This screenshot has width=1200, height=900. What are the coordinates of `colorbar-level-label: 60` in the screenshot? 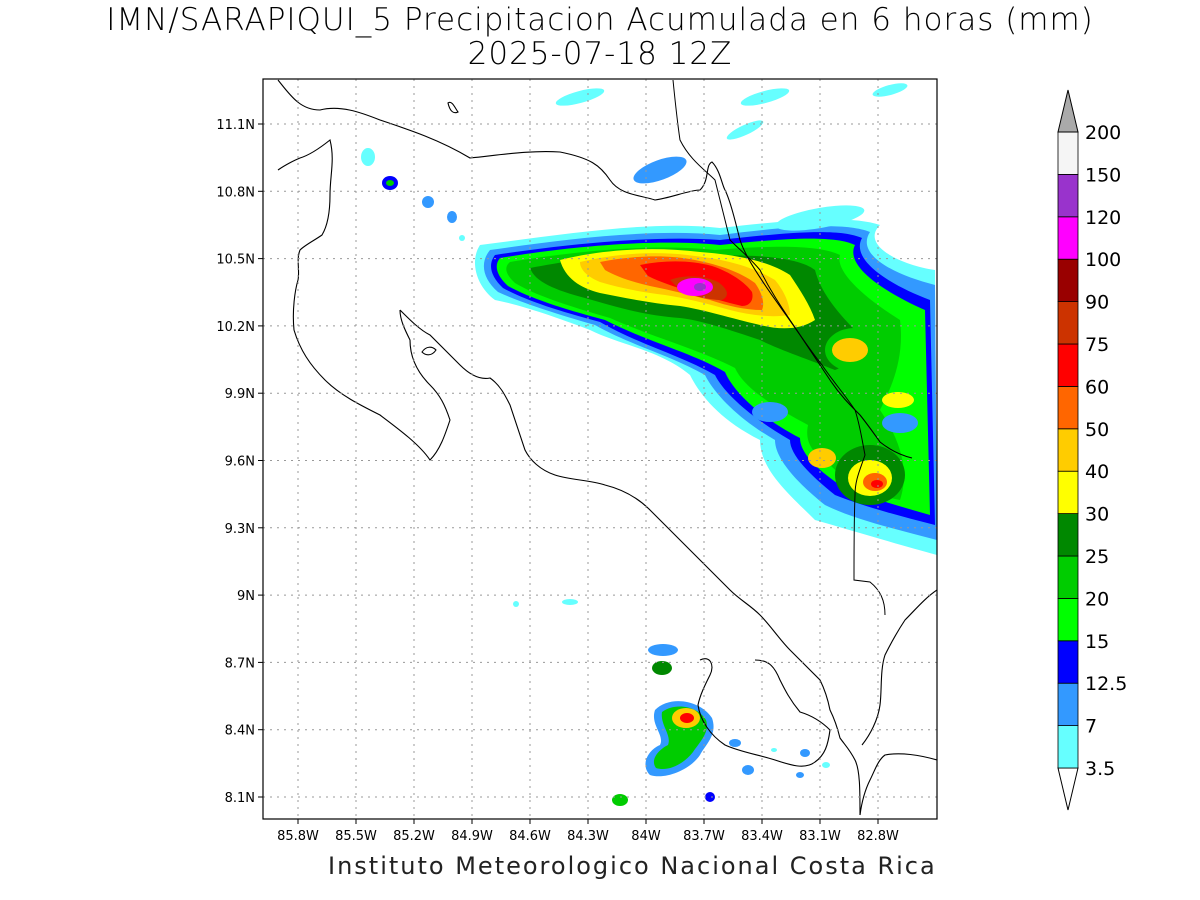 It's located at (1097, 387).